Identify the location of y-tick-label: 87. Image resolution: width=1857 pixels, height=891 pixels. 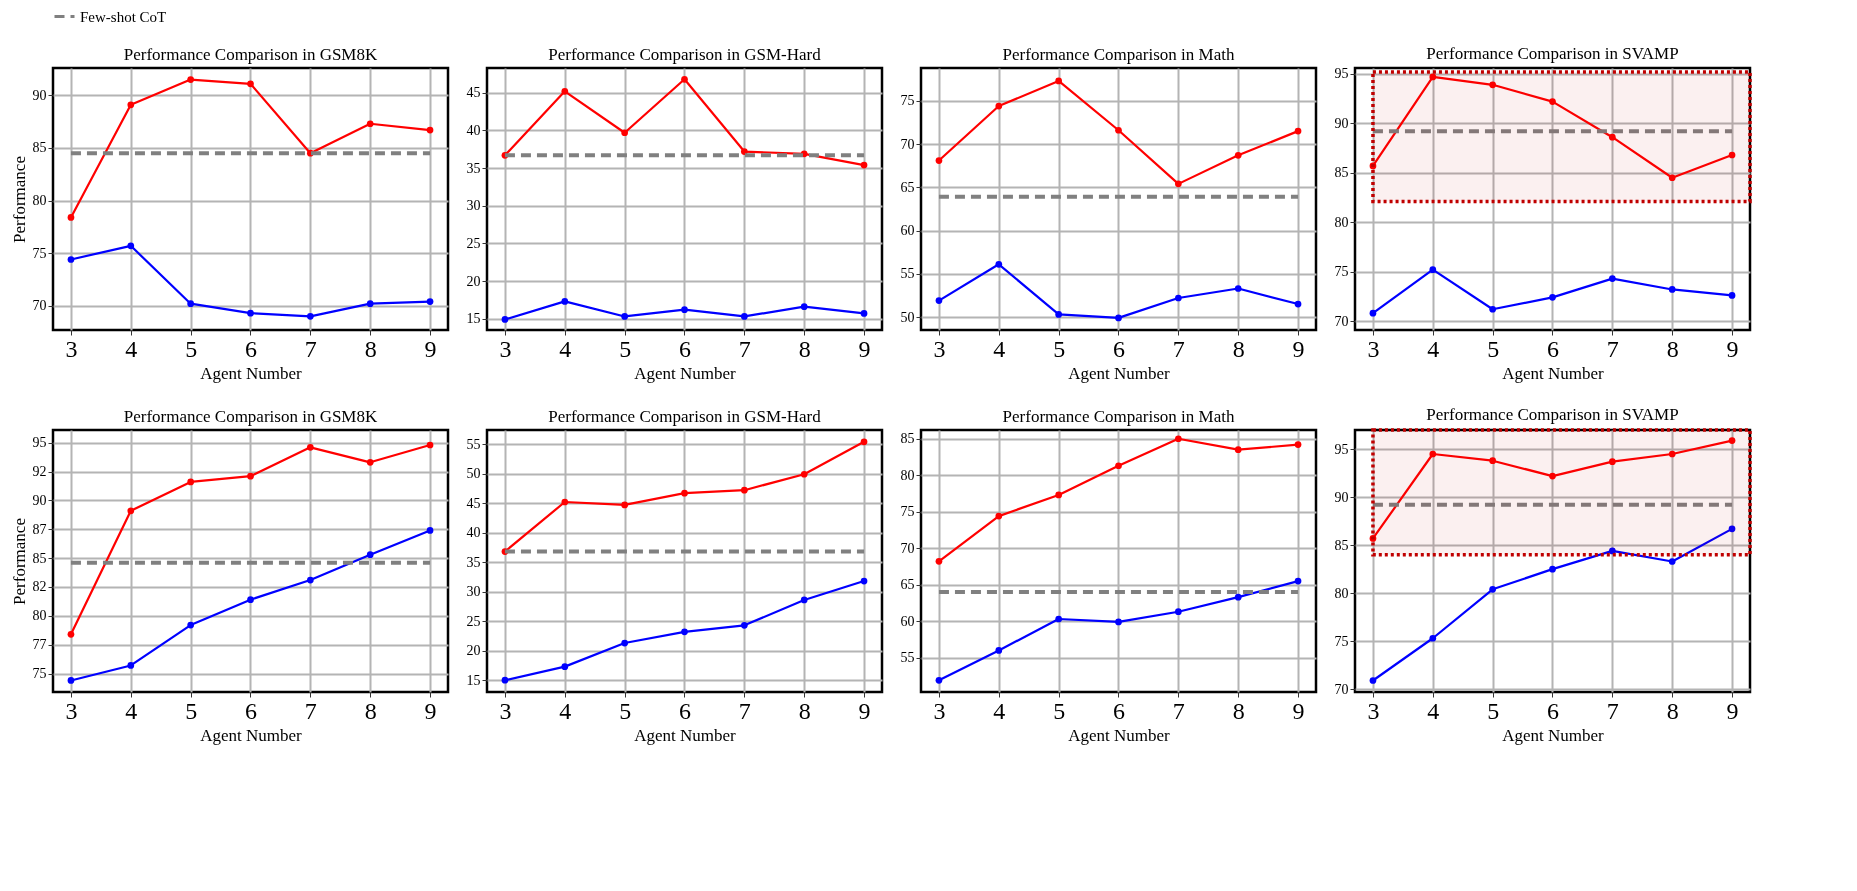
(39, 529).